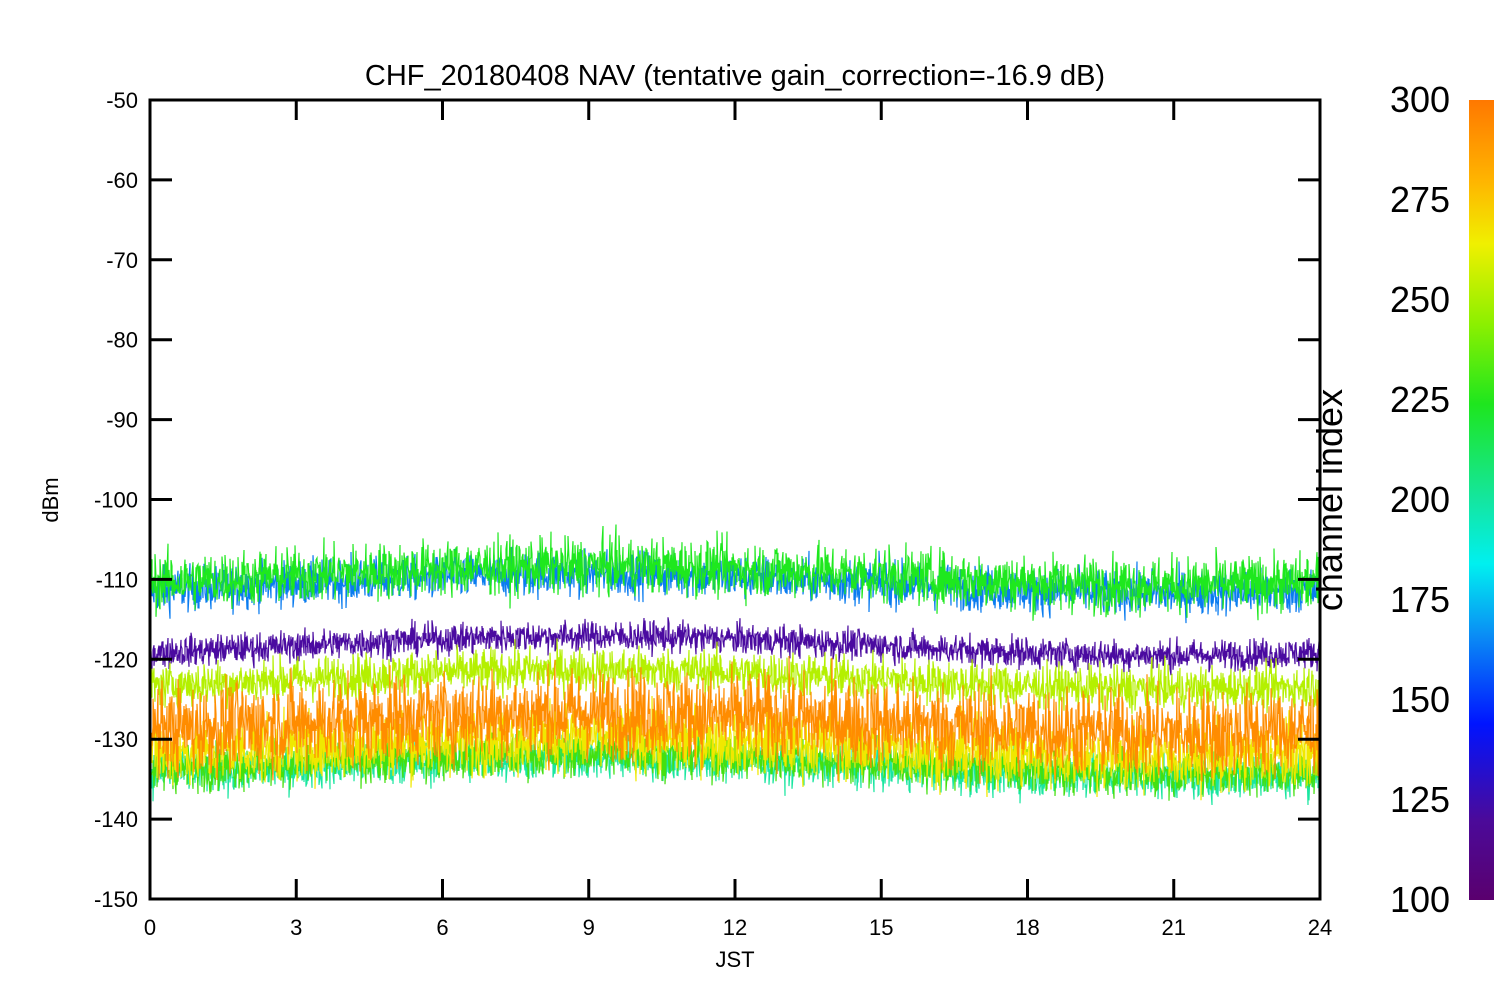  Describe the element at coordinates (1420, 399) in the screenshot. I see `colorbar-tick-label: 225` at that location.